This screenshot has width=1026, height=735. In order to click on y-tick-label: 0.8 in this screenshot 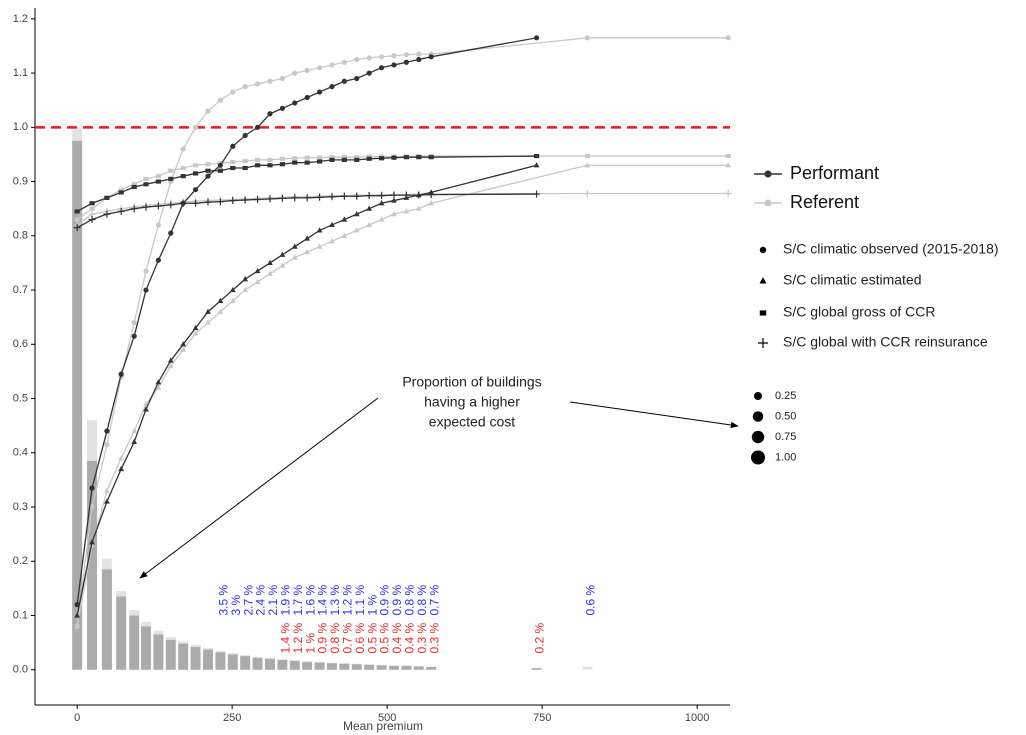, I will do `click(20, 236)`.